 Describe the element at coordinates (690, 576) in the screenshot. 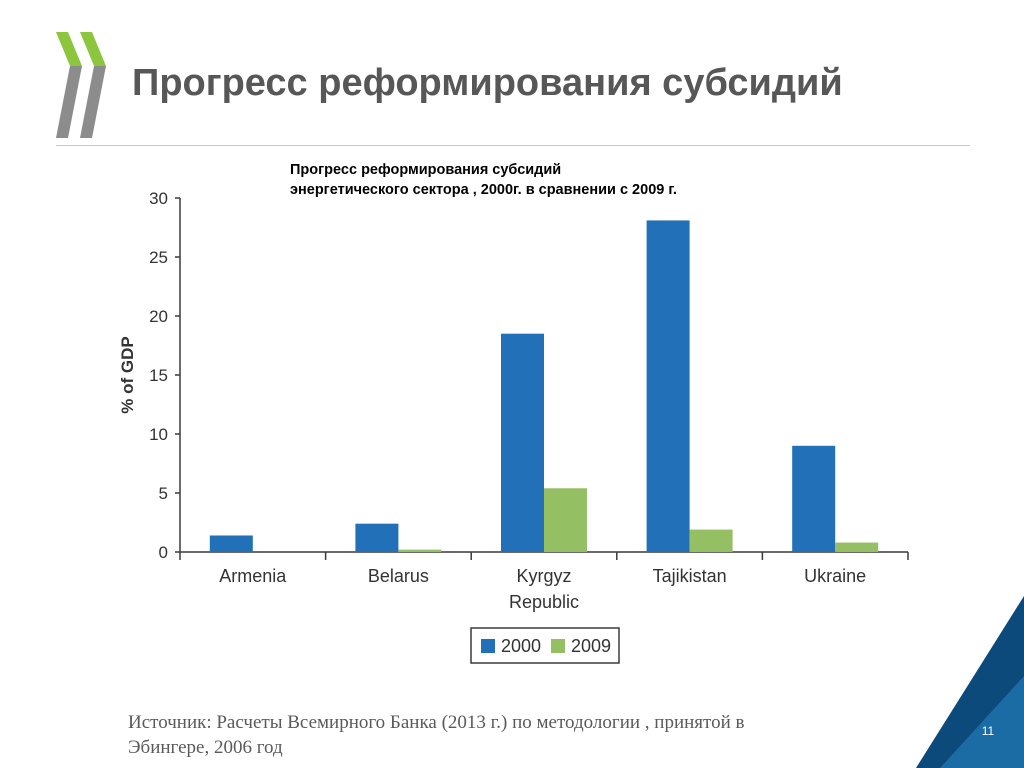

I see `x-tick-label: Tajikistan` at that location.